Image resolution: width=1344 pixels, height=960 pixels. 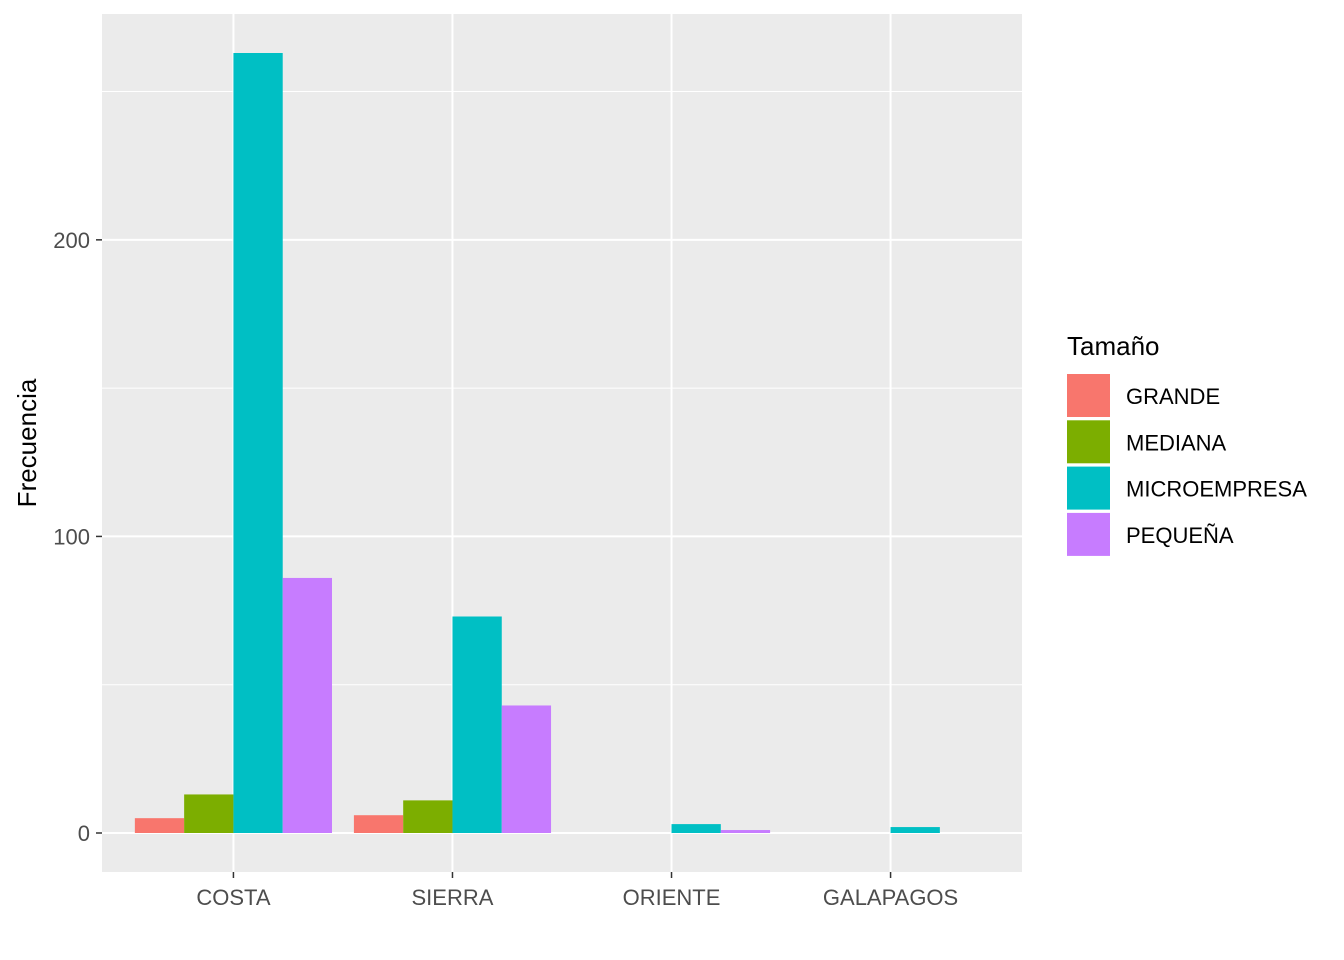 What do you see at coordinates (71, 536) in the screenshot?
I see `y-tick-label: 100` at bounding box center [71, 536].